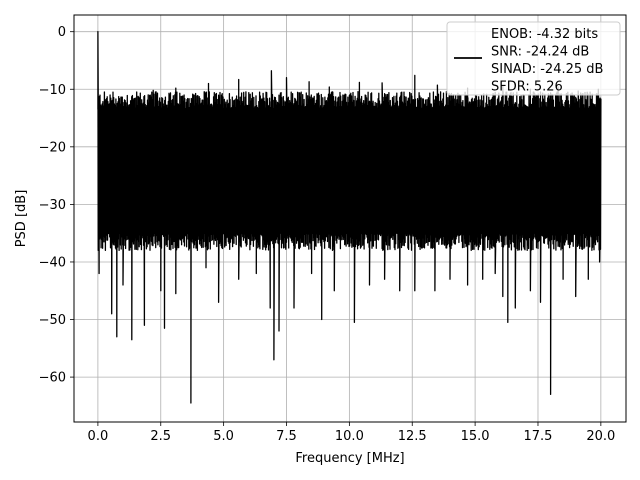  I want to click on x-axis-label: Frequency [MHz], so click(349, 458).